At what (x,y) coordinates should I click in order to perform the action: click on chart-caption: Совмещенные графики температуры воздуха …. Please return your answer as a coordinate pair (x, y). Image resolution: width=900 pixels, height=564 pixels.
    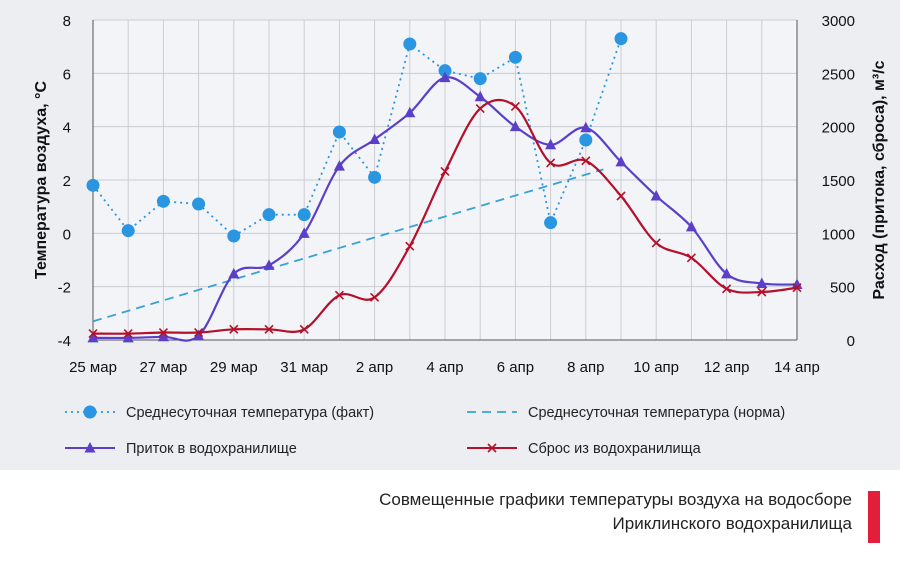
    Looking at the image, I should click on (552, 512).